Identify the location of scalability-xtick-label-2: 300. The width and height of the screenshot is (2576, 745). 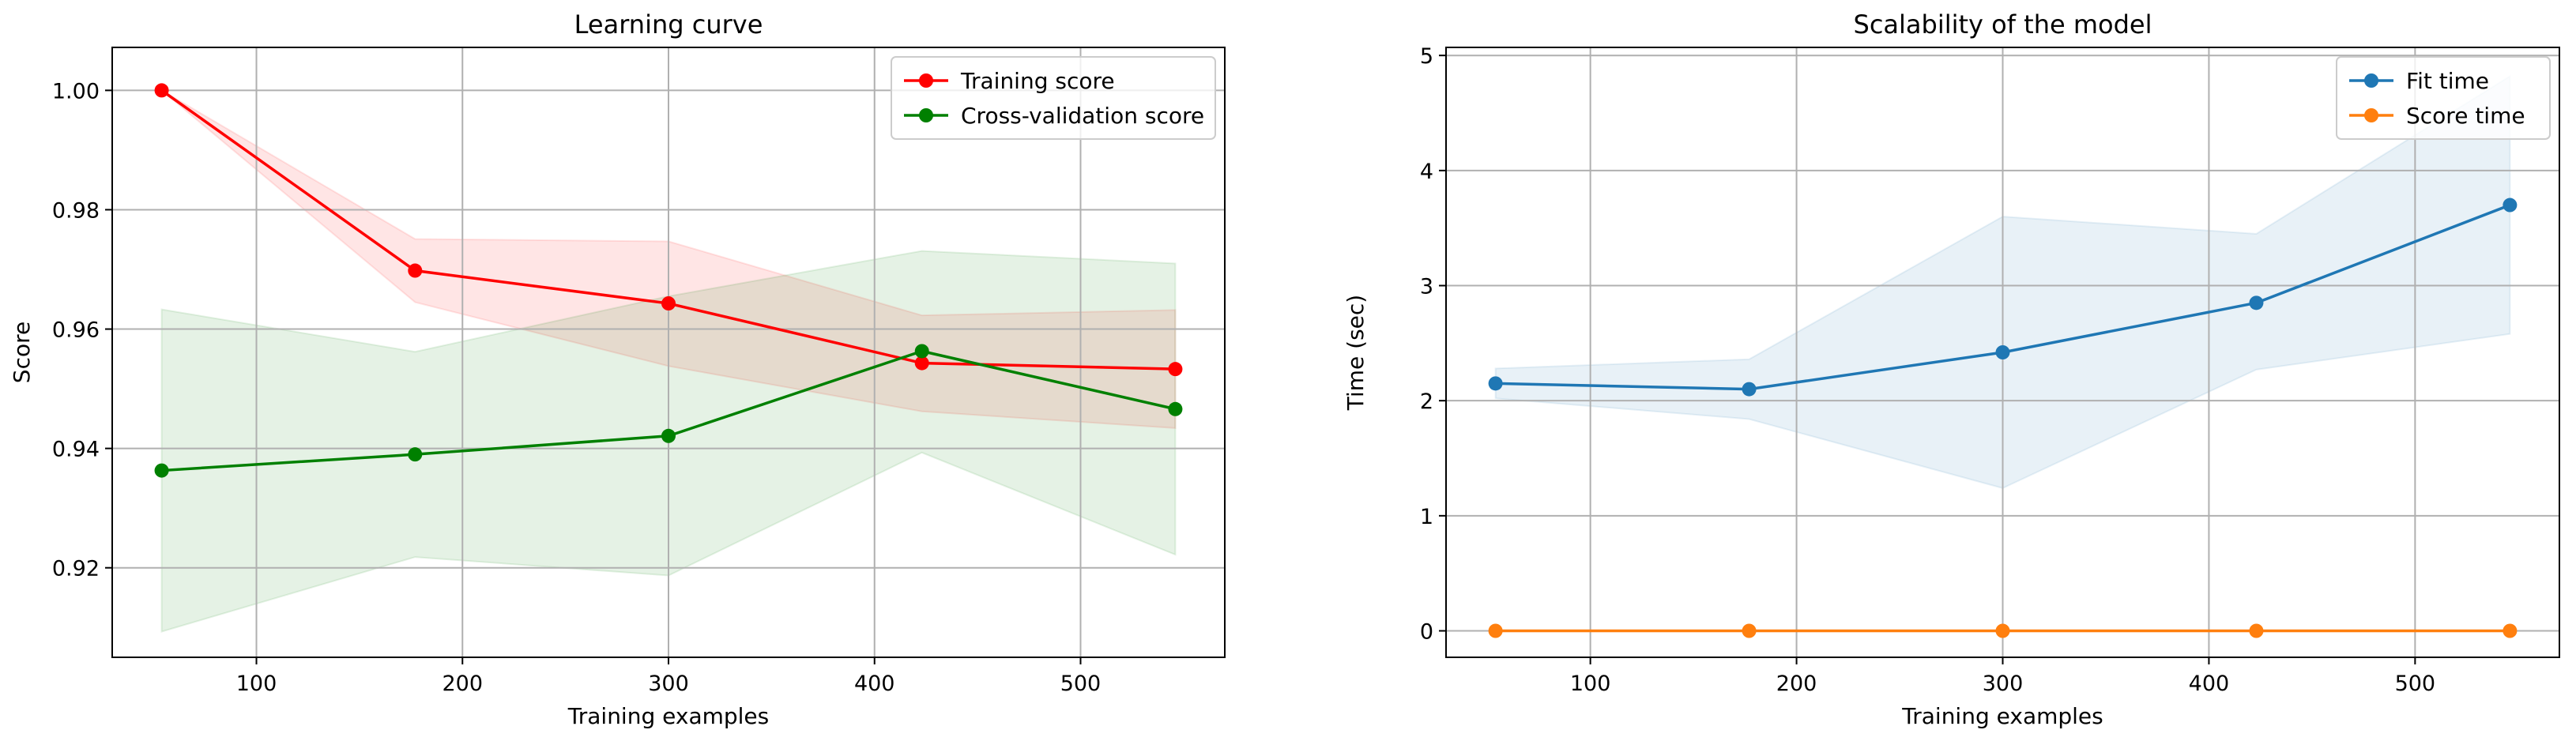
(2003, 684).